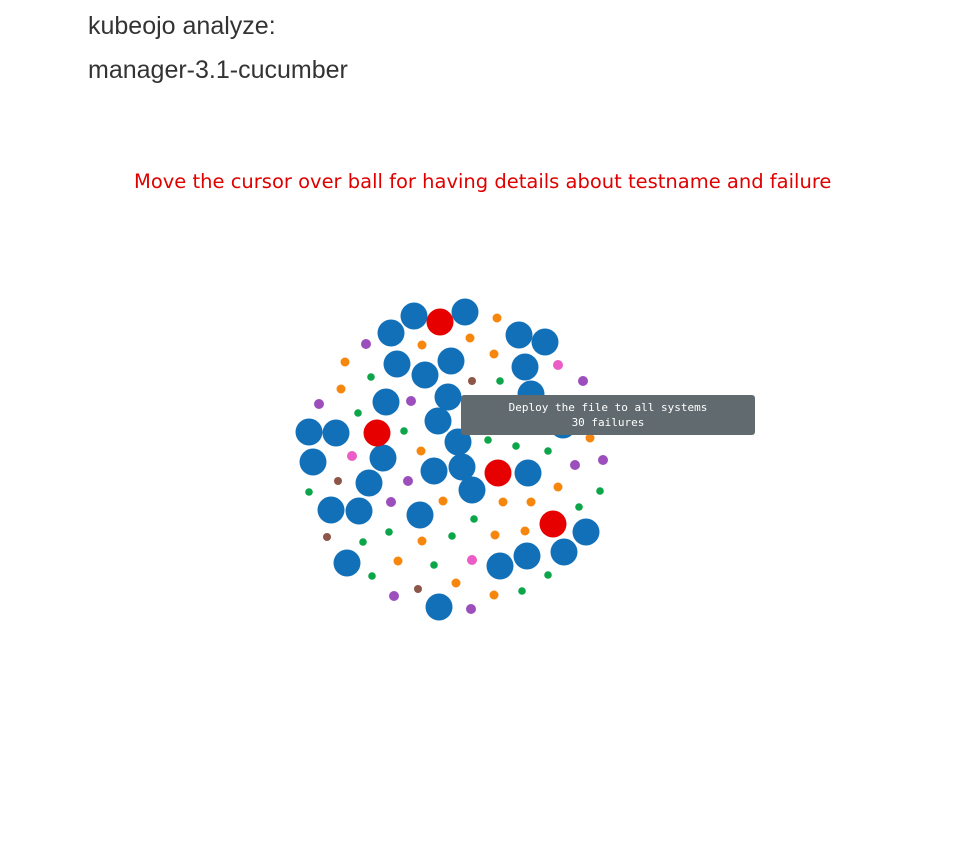  What do you see at coordinates (608, 407) in the screenshot?
I see `tooltip-testname: Deploy the file to all systems` at bounding box center [608, 407].